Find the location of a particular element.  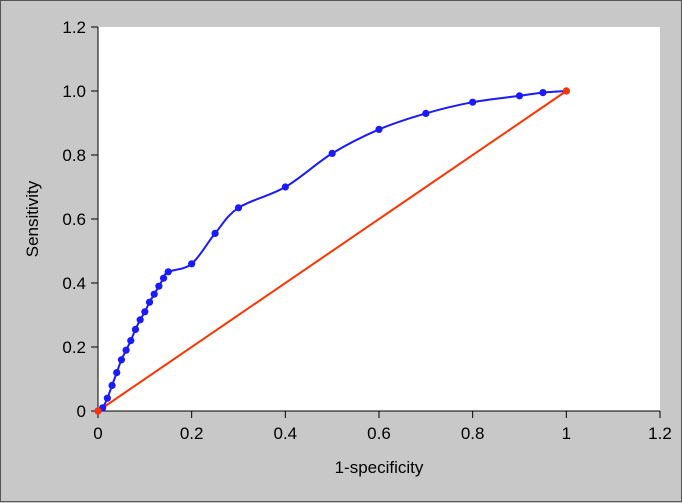

x-tick-label: 0.4 is located at coordinates (286, 433).